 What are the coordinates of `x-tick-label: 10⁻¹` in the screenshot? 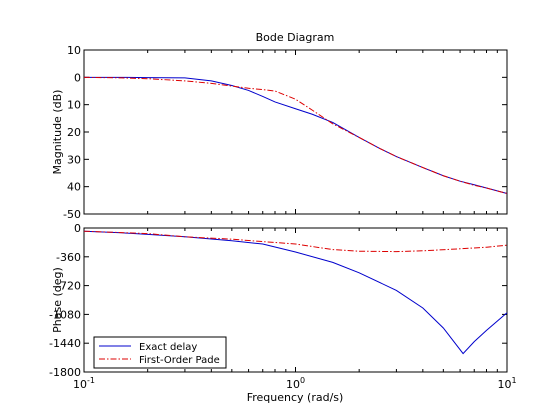 It's located at (84, 383).